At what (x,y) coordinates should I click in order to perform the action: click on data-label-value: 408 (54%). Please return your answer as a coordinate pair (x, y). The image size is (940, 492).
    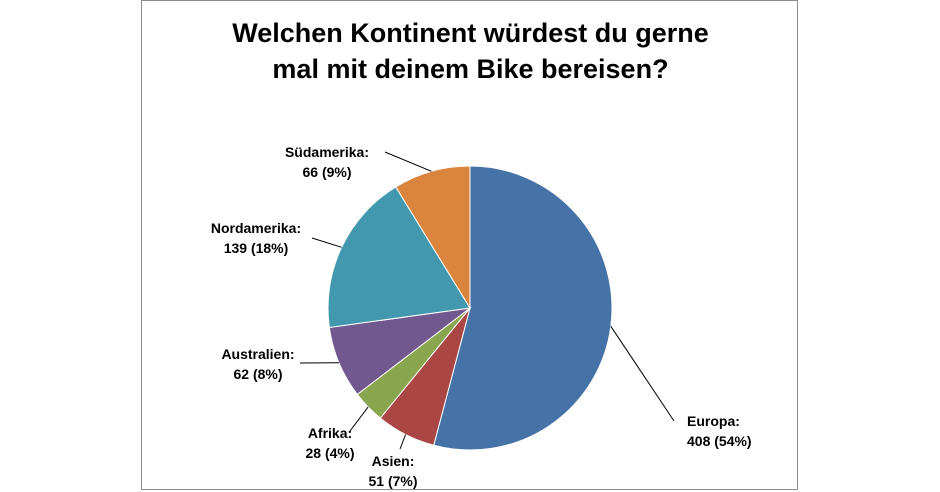
    Looking at the image, I should click on (719, 441).